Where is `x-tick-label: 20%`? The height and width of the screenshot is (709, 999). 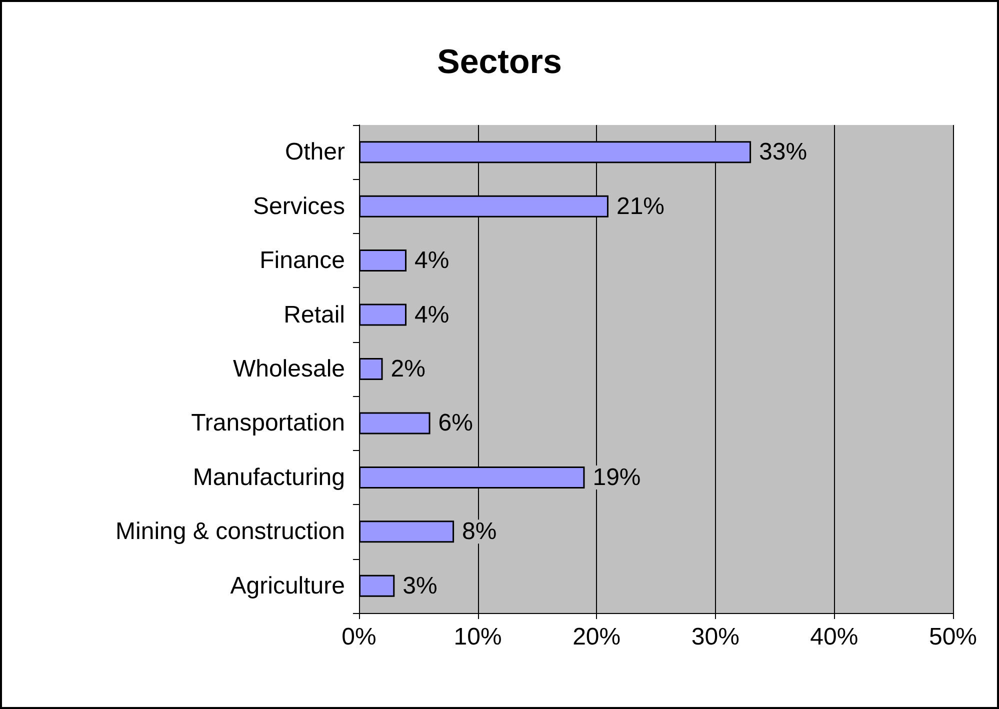
x-tick-label: 20% is located at coordinates (596, 637).